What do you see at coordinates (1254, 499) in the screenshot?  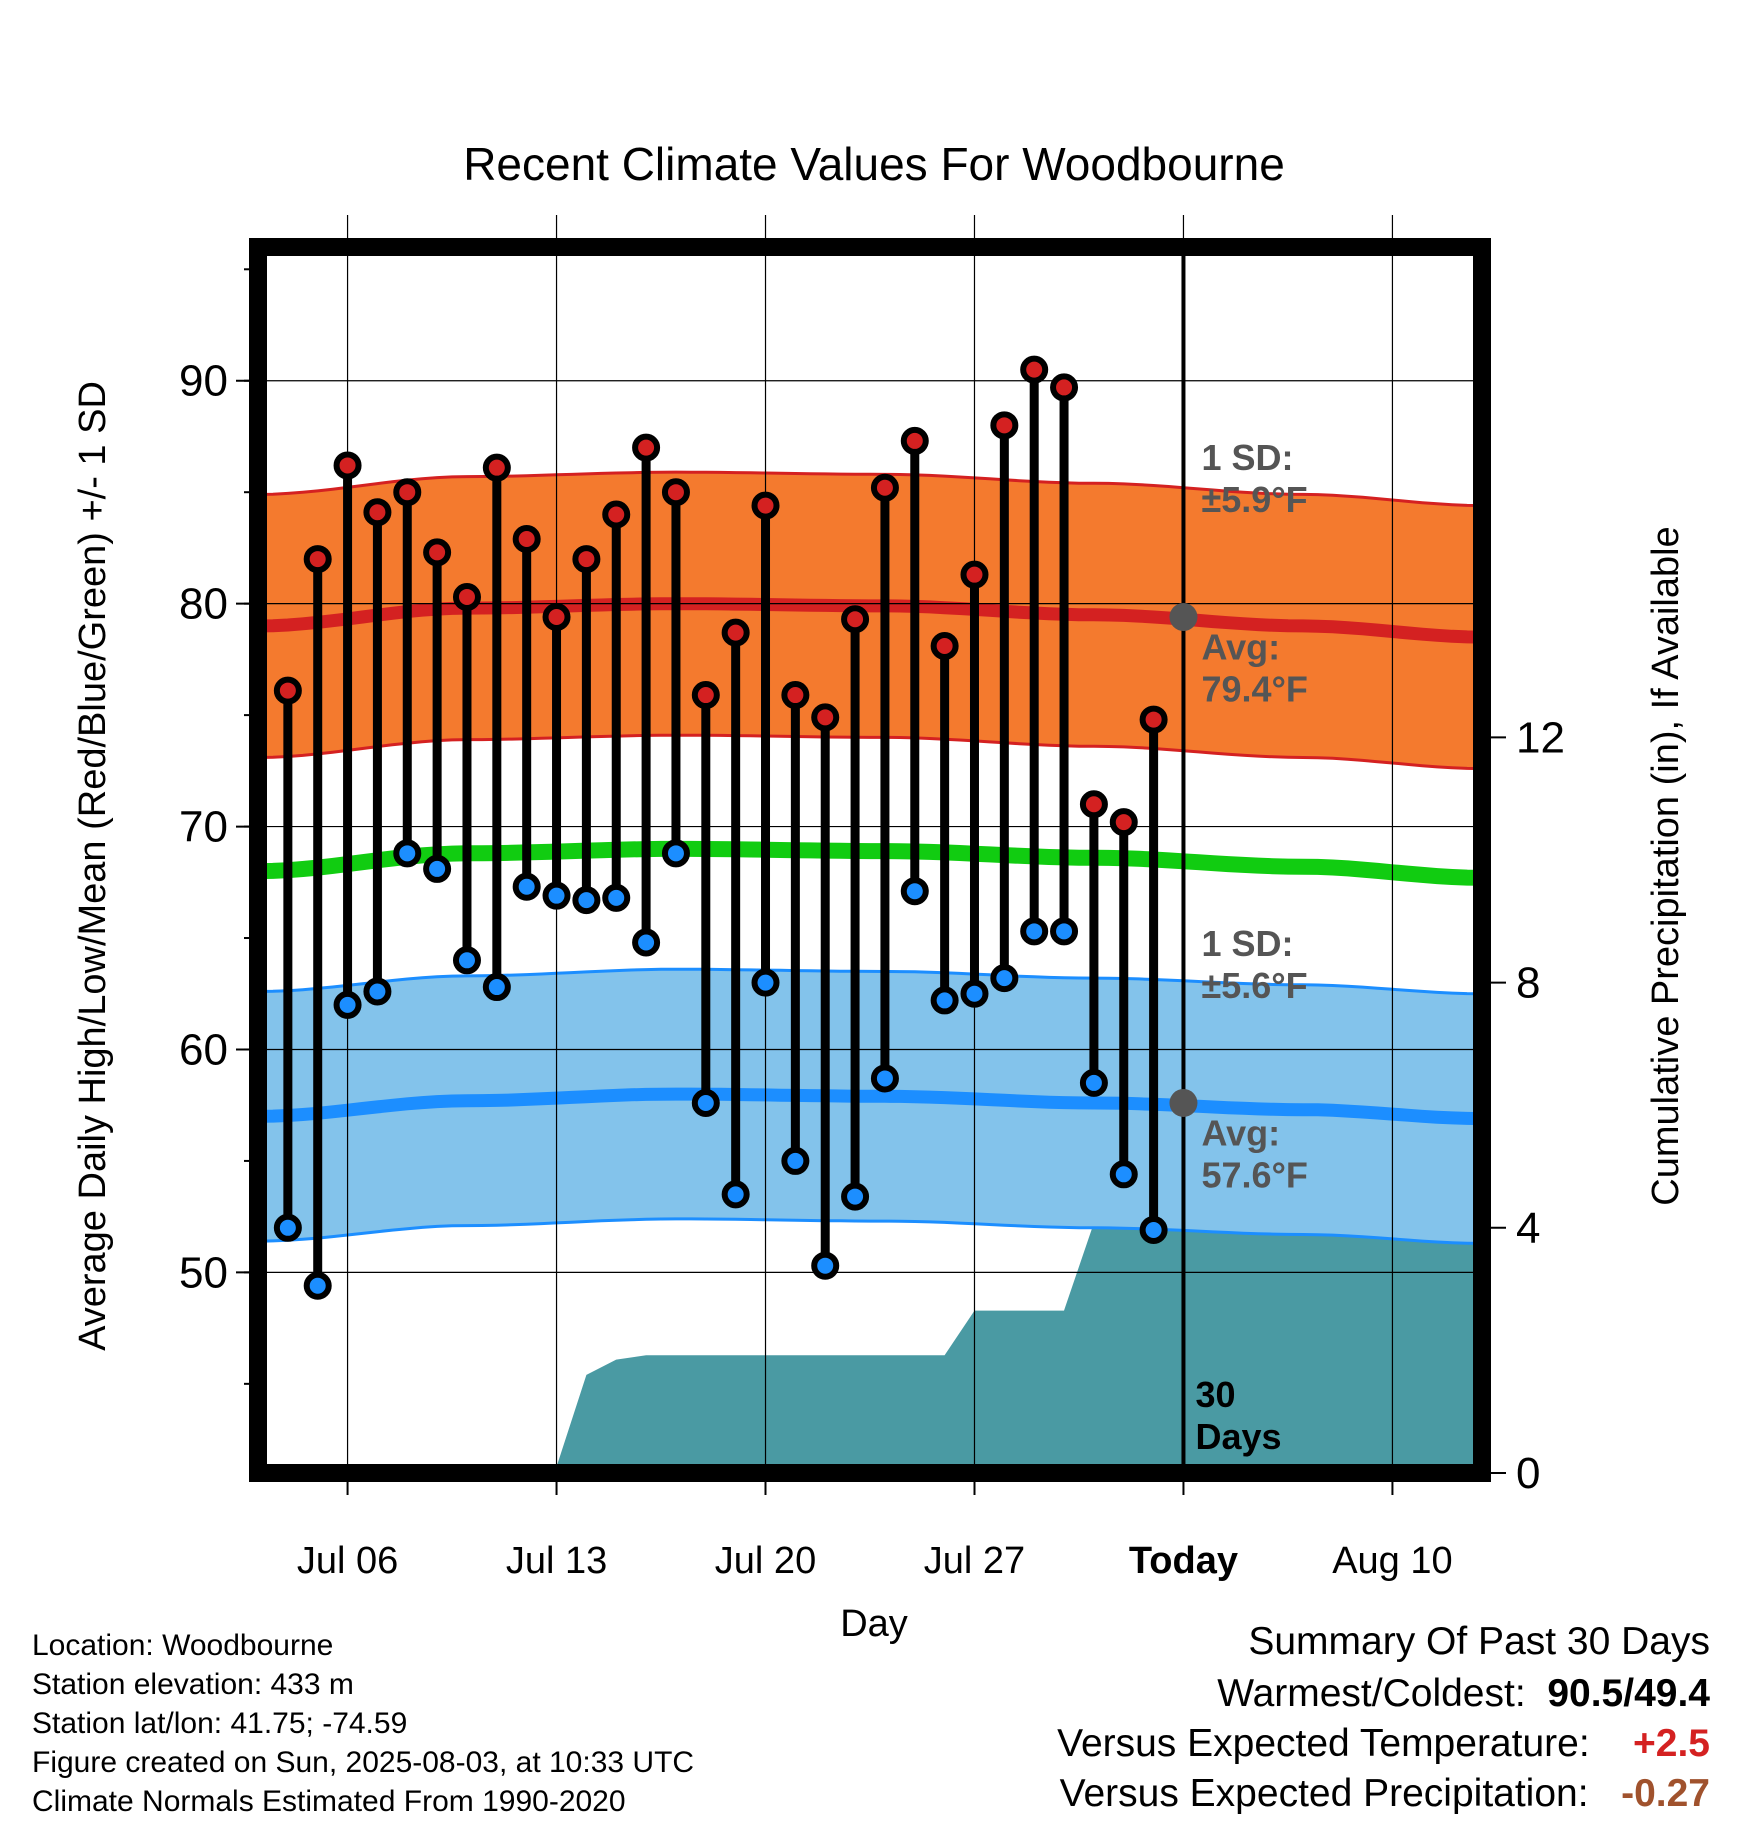 I see `high-sd-value: ±5.9°F` at bounding box center [1254, 499].